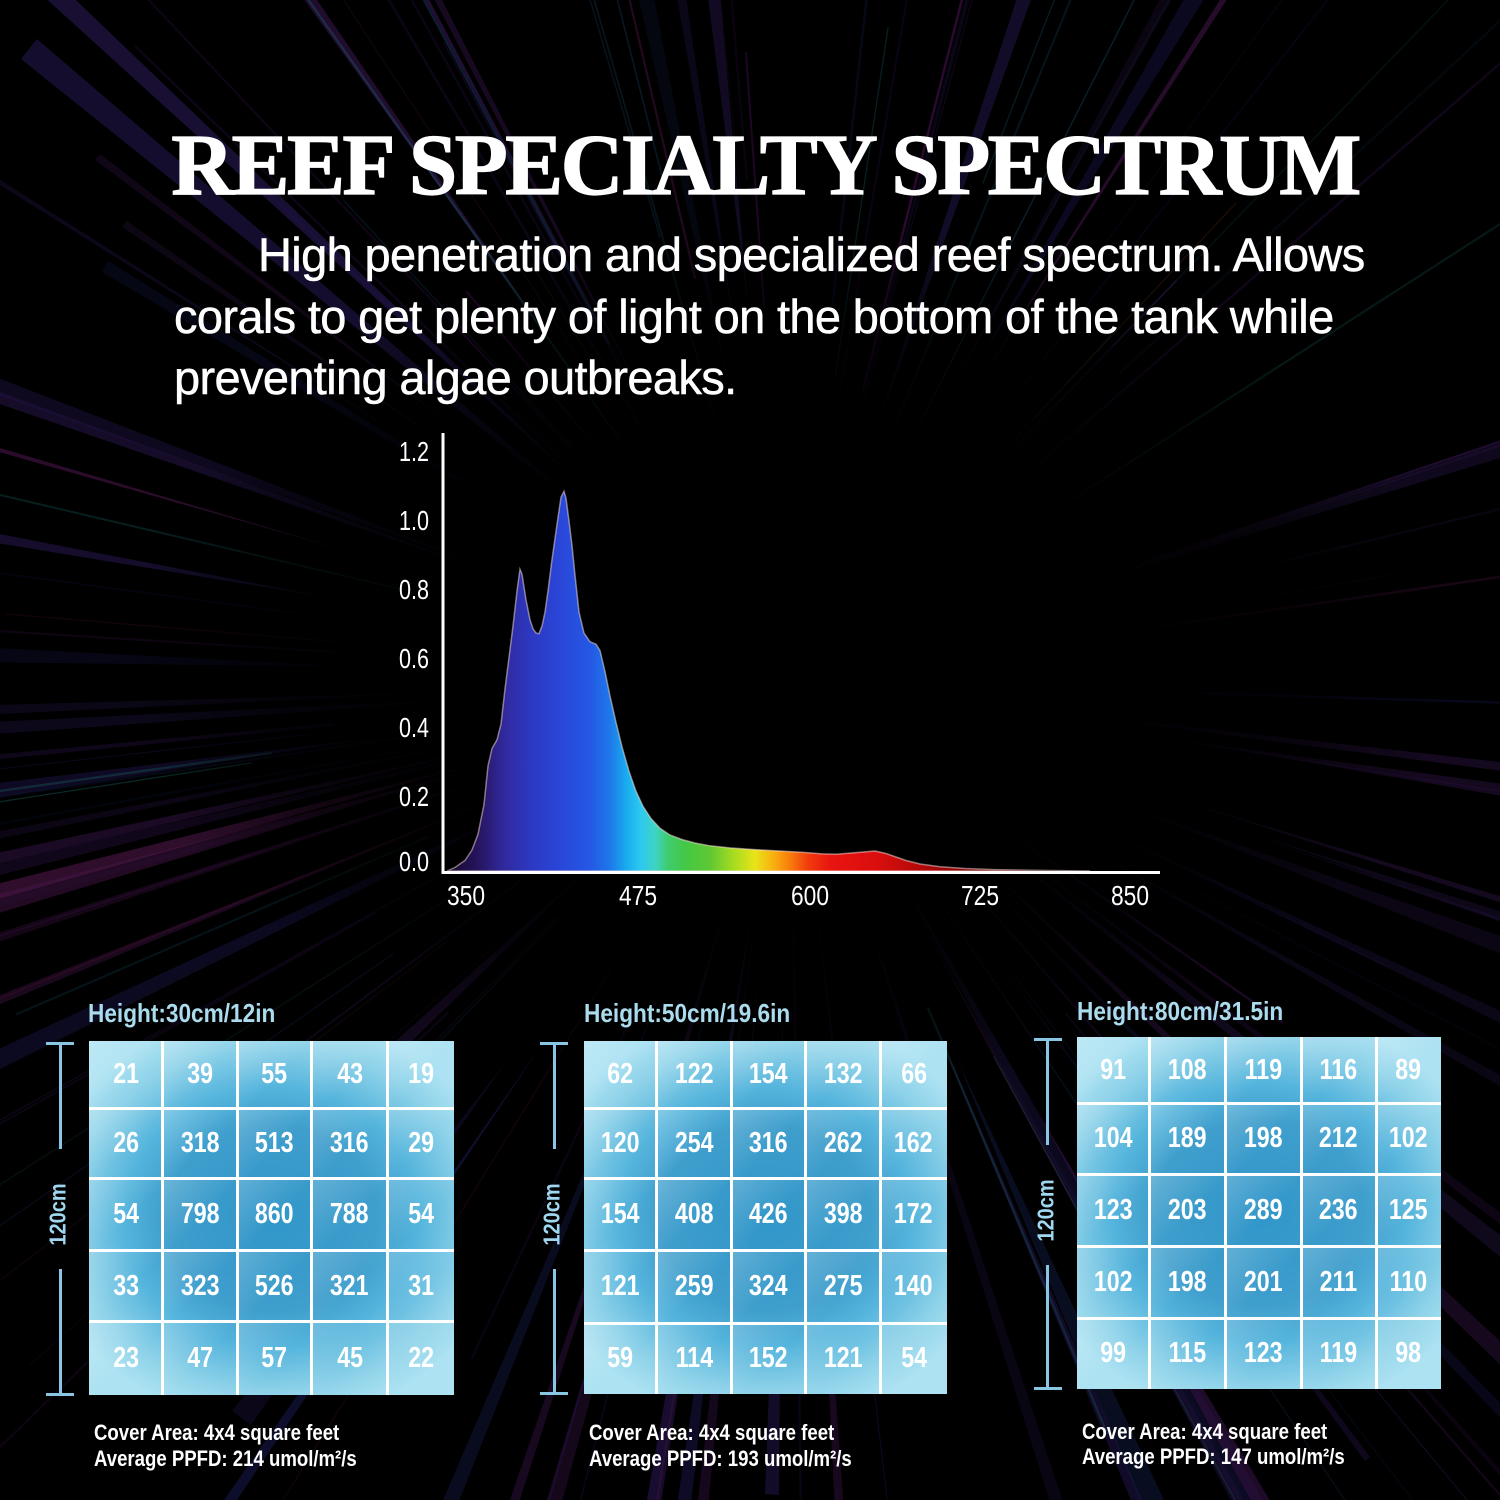 This screenshot has width=1500, height=1500. What do you see at coordinates (414, 861) in the screenshot?
I see `svg-text: 0.0` at bounding box center [414, 861].